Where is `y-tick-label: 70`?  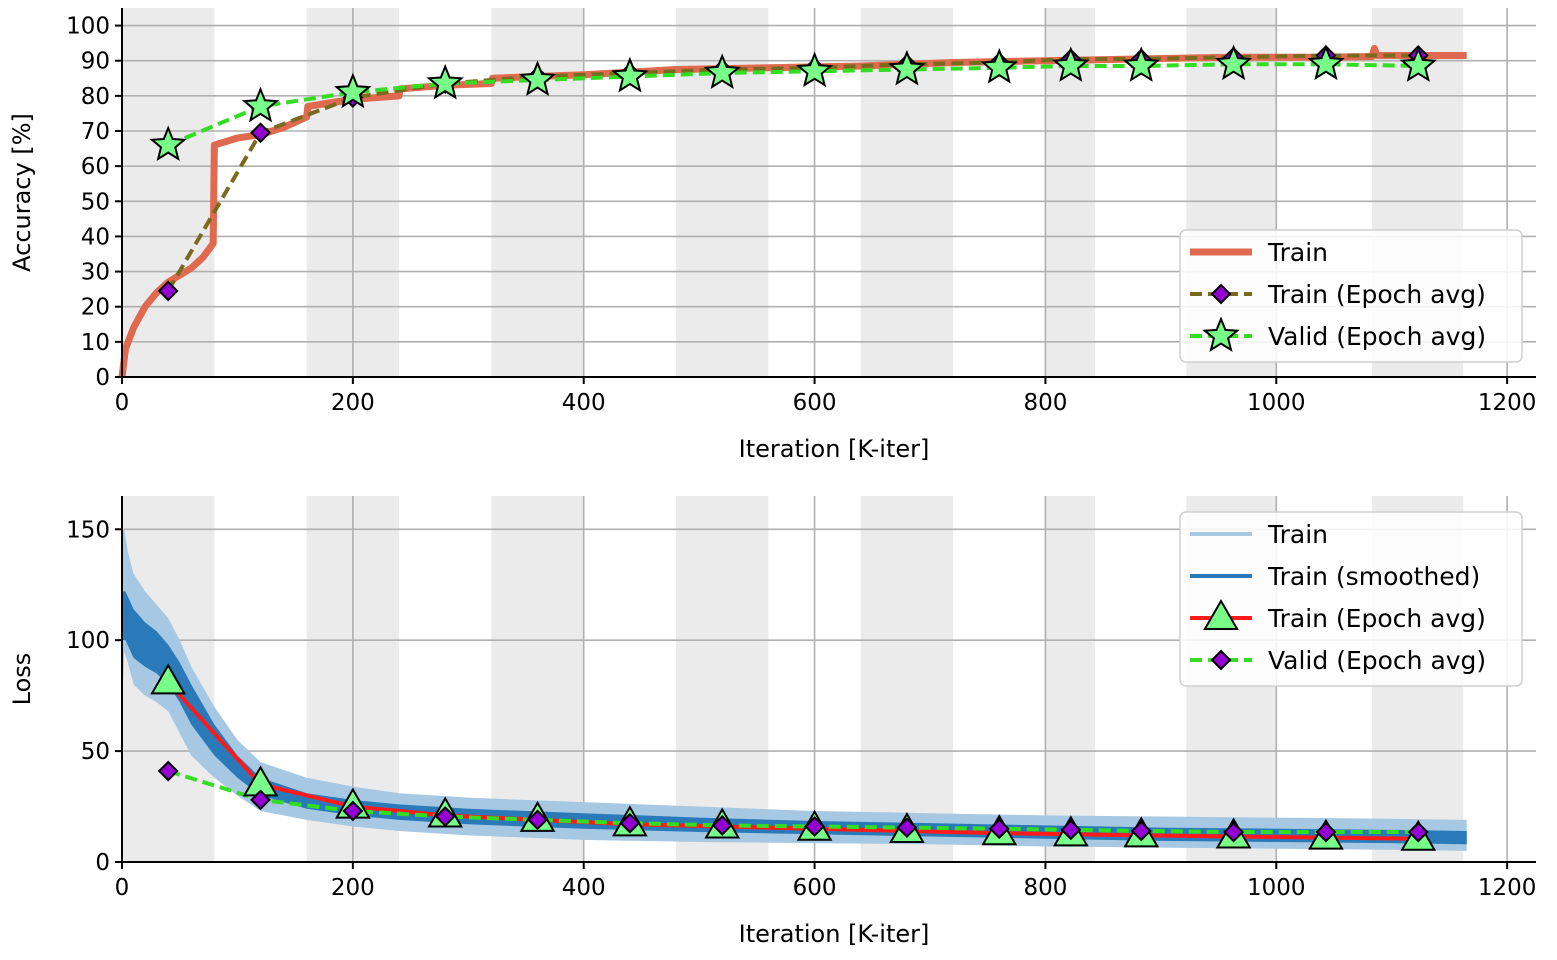
y-tick-label: 70 is located at coordinates (95, 132).